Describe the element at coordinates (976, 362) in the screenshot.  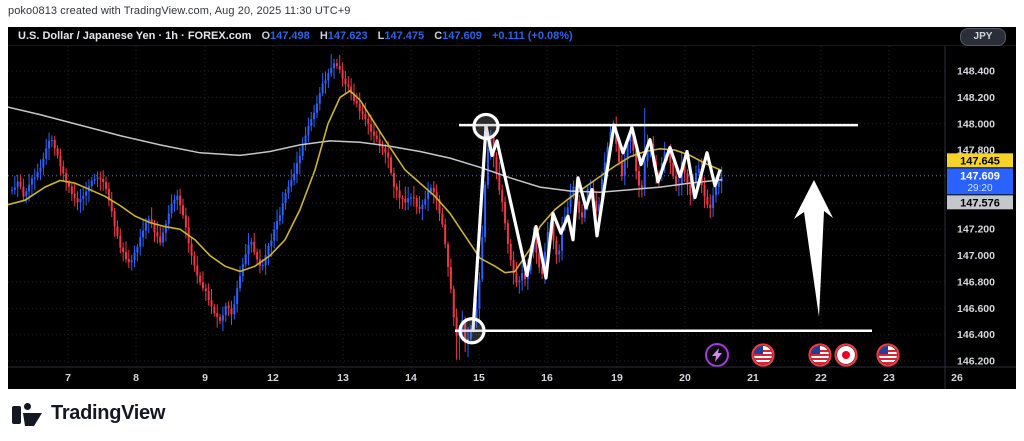
I see `price-axis-label: 146.200` at that location.